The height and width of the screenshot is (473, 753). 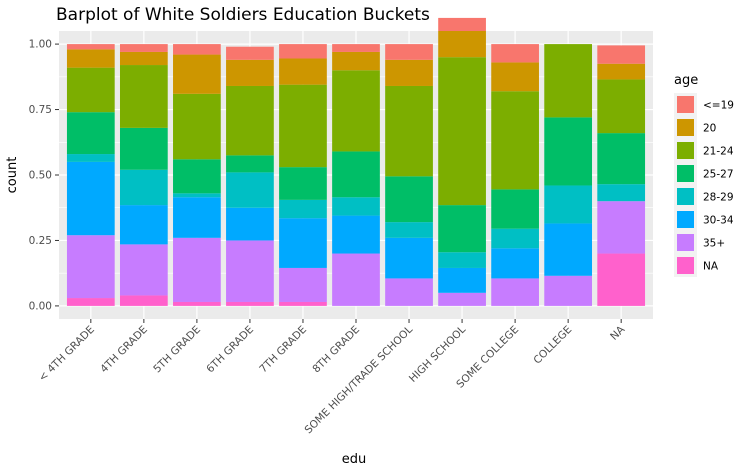 What do you see at coordinates (718, 175) in the screenshot?
I see `legend-label: 25-27` at bounding box center [718, 175].